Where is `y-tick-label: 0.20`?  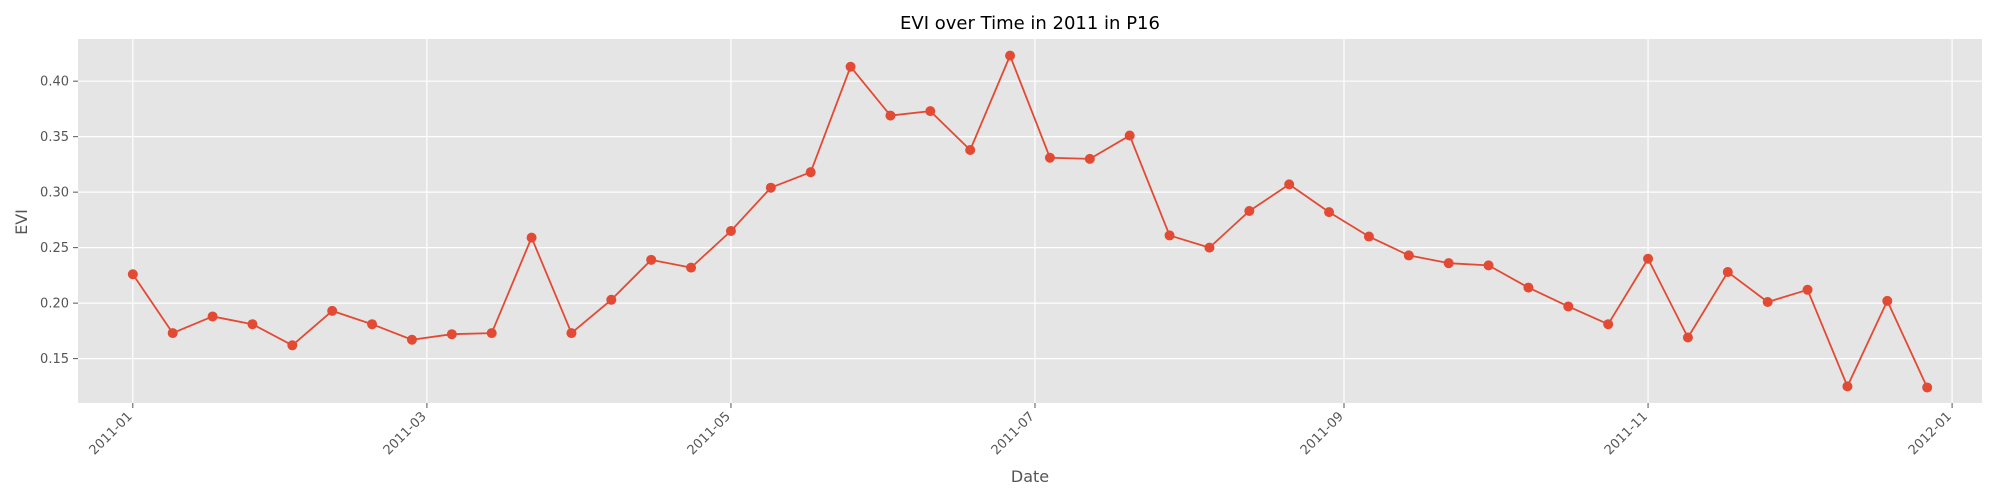
y-tick-label: 0.20 is located at coordinates (54, 304).